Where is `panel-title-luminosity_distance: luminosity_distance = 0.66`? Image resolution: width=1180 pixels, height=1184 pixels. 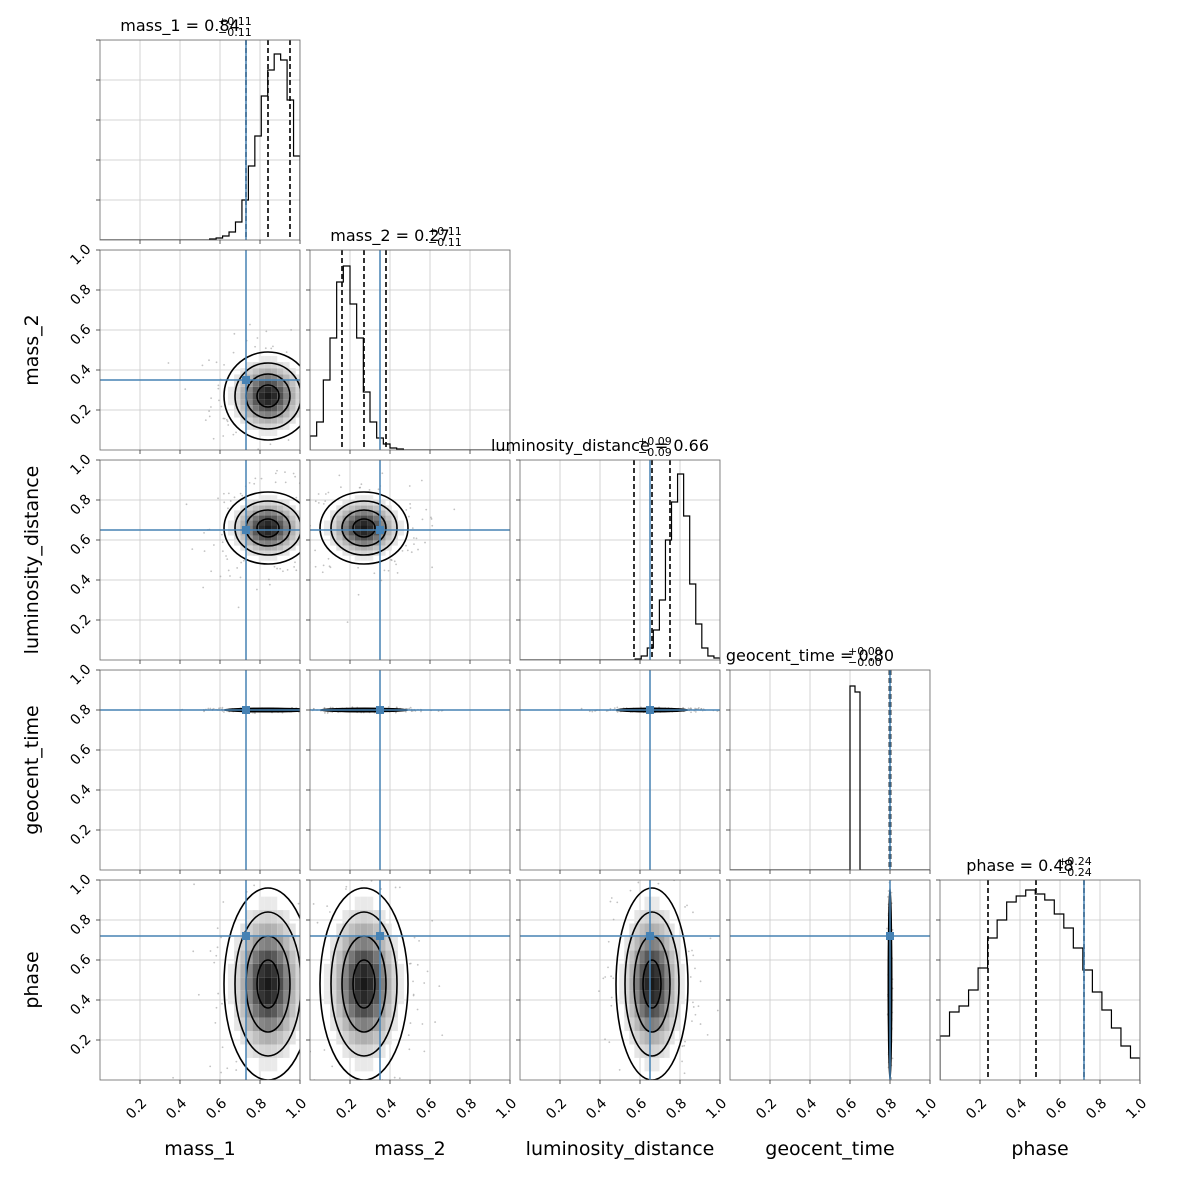
panel-title-luminosity_distance: luminosity_distance = 0.66 is located at coordinates (600, 446).